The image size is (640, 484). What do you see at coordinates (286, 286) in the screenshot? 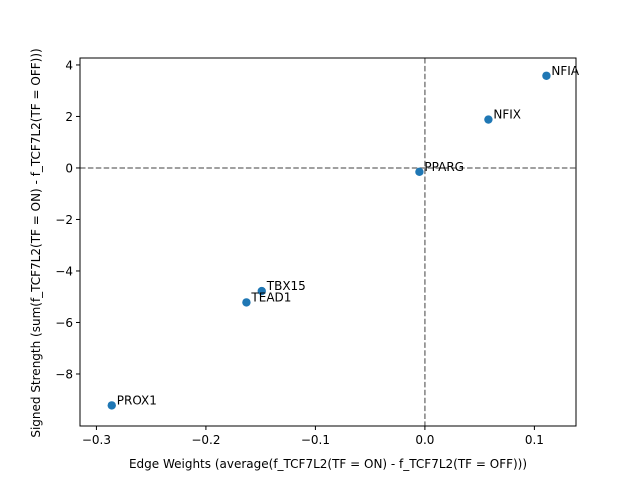
I see `point-label: TBX15` at bounding box center [286, 286].